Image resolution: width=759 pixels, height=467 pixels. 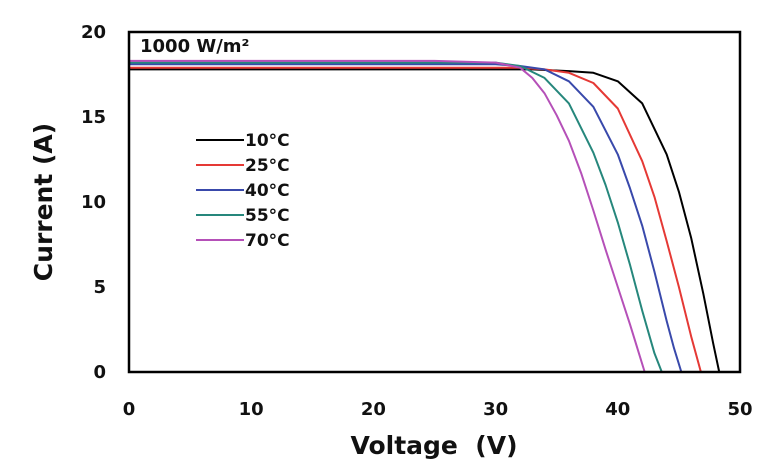 I want to click on legend-label-4: 55°C, so click(x=267, y=216).